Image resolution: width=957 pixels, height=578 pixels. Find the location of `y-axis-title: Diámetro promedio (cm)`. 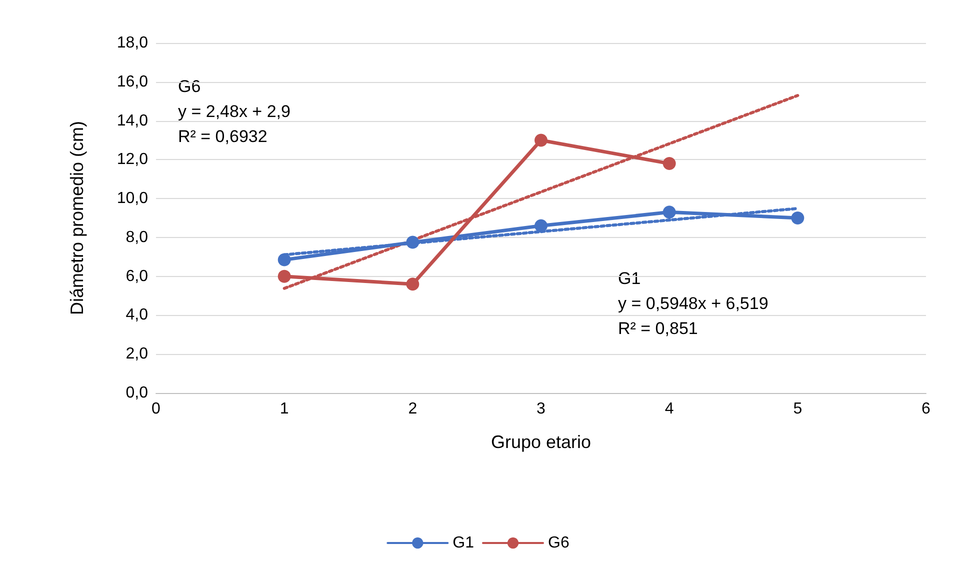

y-axis-title: Diámetro promedio (cm) is located at coordinates (77, 218).